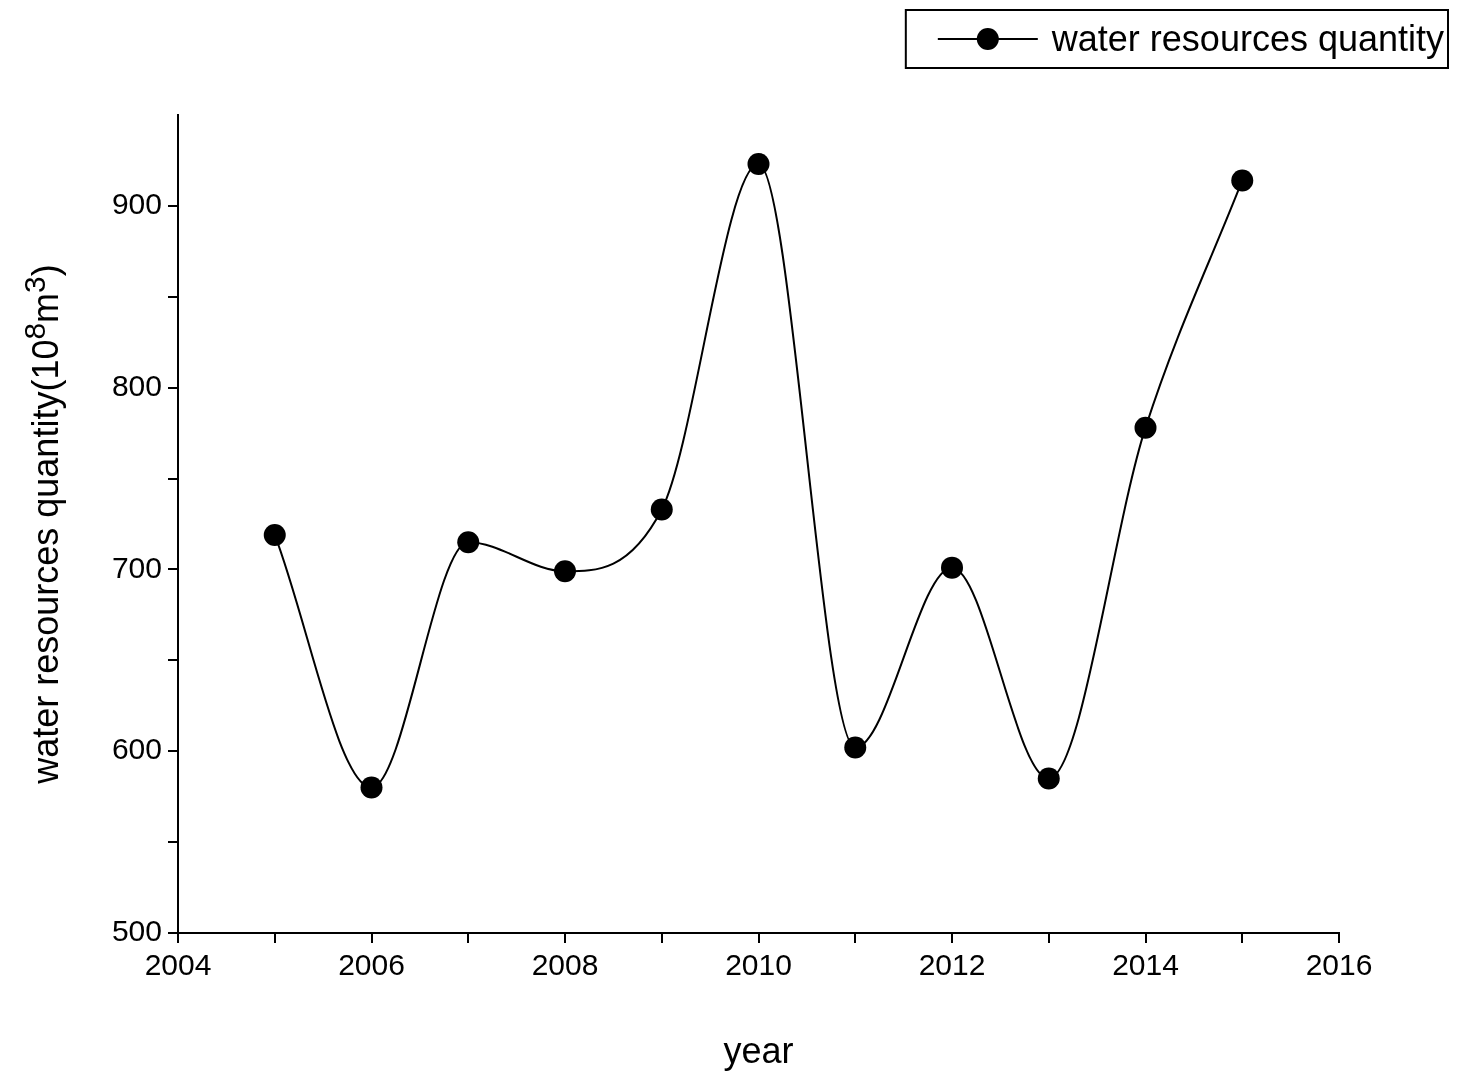 This screenshot has width=1461, height=1079. Describe the element at coordinates (565, 965) in the screenshot. I see `x-tick-label: 2008` at that location.